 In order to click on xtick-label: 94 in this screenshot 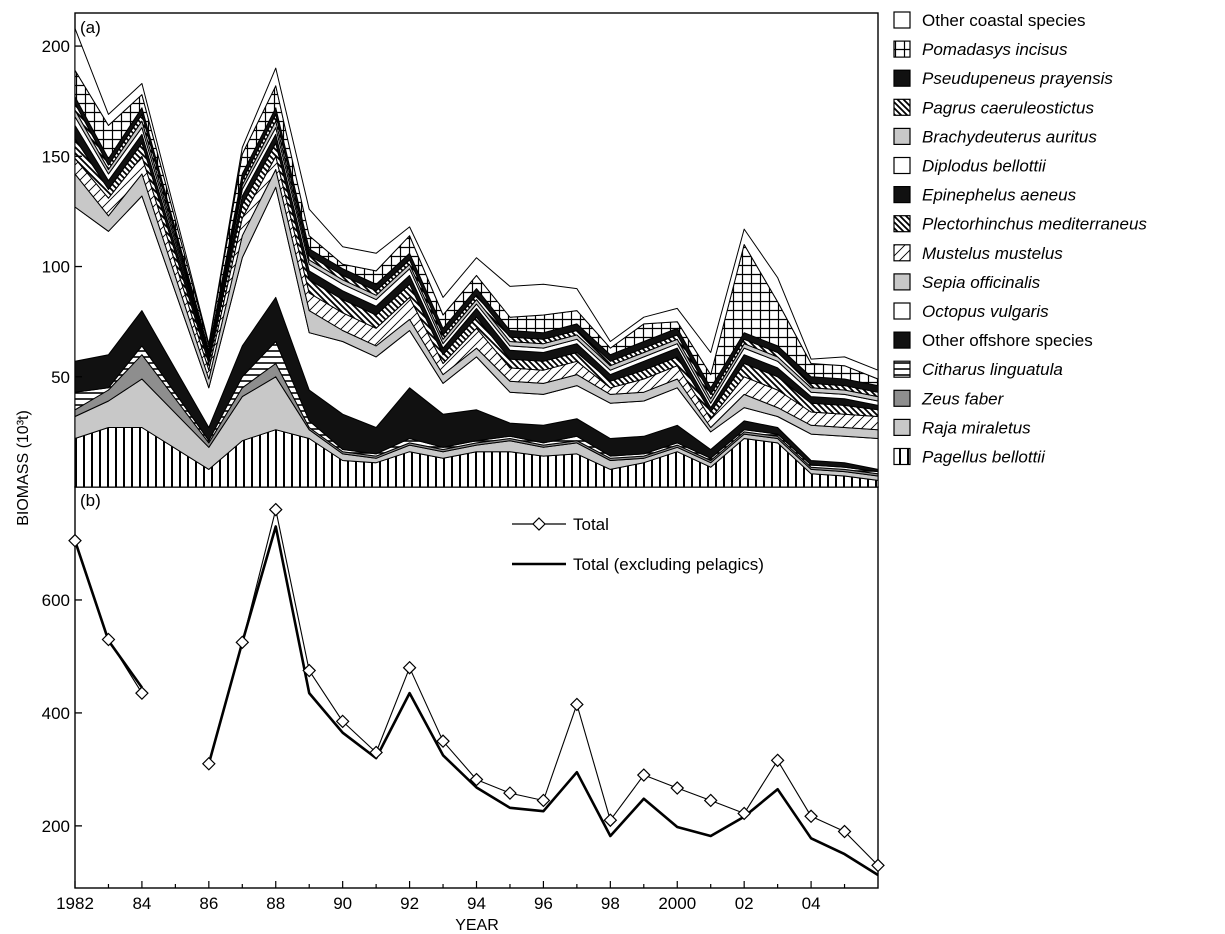, I will do `click(476, 903)`.